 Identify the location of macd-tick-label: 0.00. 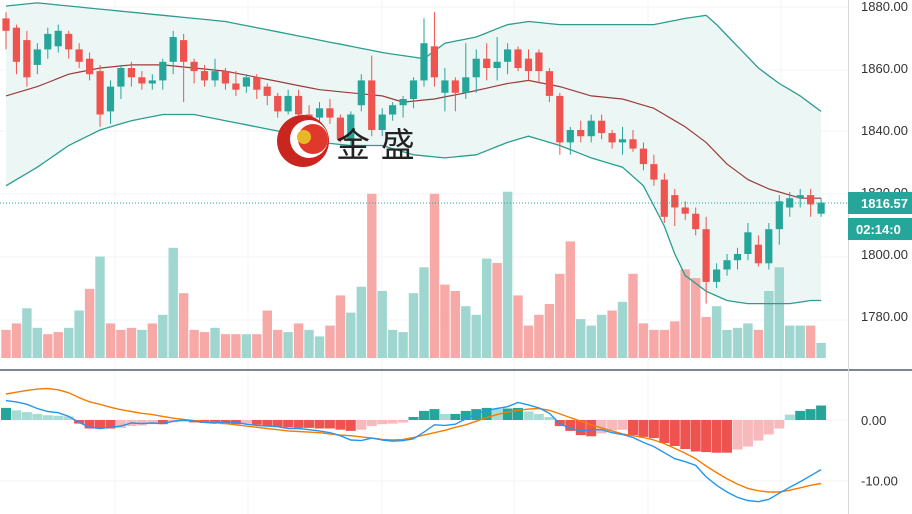
(873, 420).